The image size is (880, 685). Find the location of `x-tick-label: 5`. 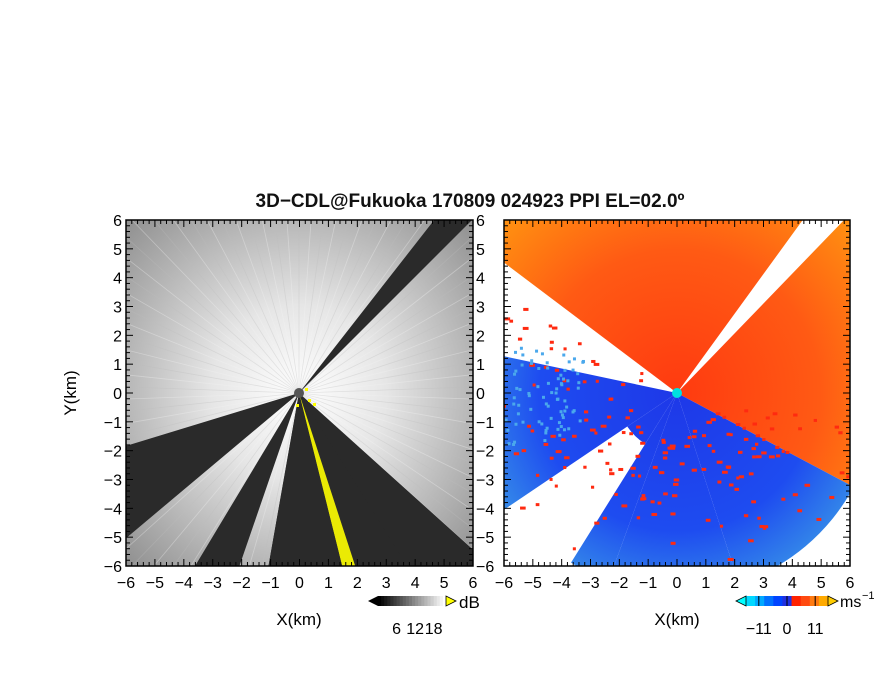

x-tick-label: 5 is located at coordinates (821, 583).